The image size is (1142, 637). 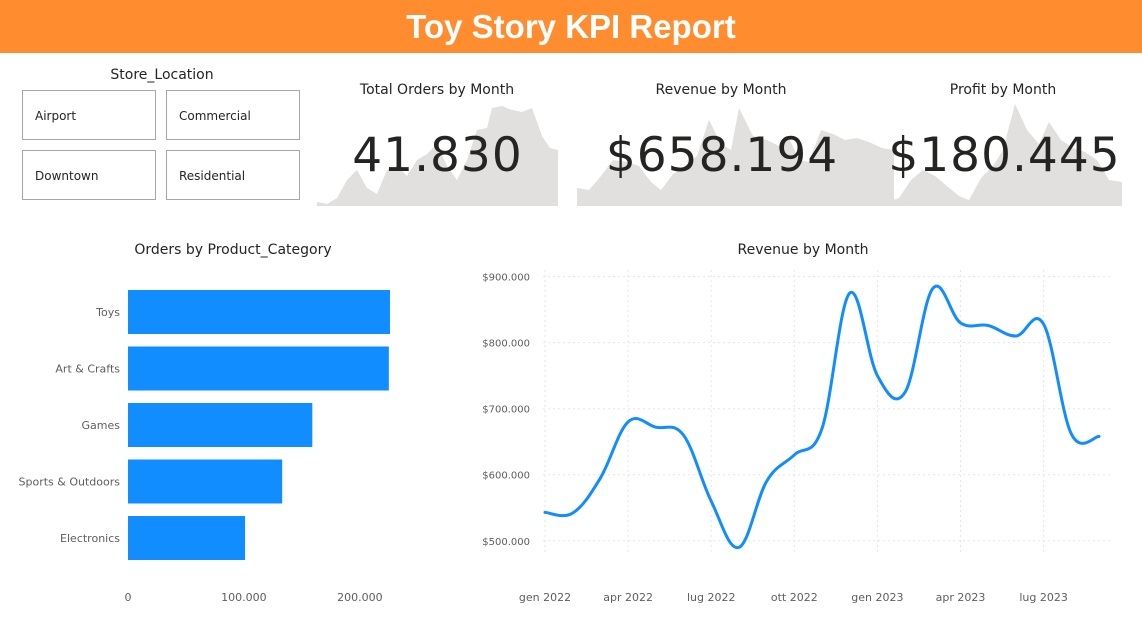 What do you see at coordinates (101, 425) in the screenshot?
I see `category-label: Games` at bounding box center [101, 425].